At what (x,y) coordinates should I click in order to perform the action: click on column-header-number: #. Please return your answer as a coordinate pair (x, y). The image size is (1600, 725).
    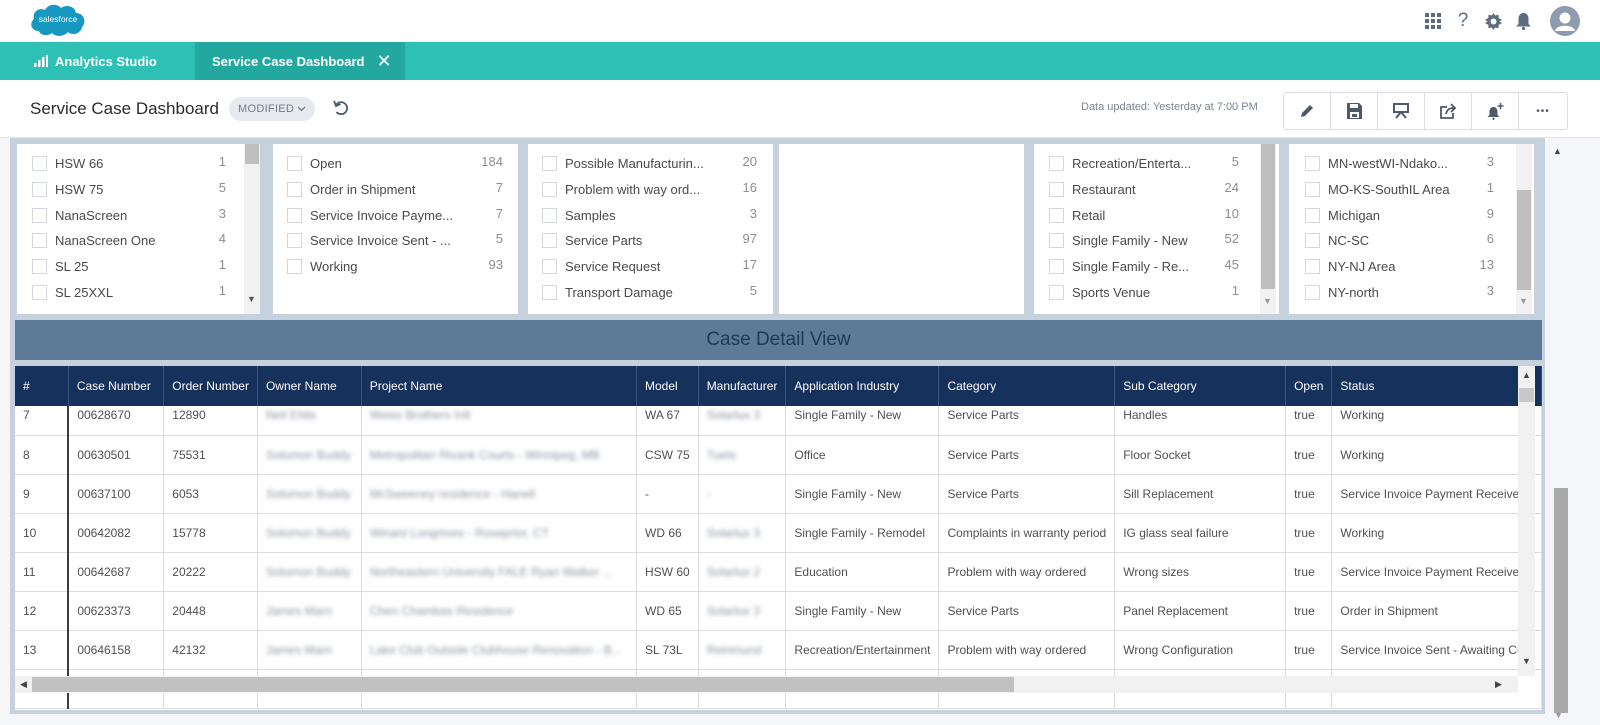
    Looking at the image, I should click on (42, 386).